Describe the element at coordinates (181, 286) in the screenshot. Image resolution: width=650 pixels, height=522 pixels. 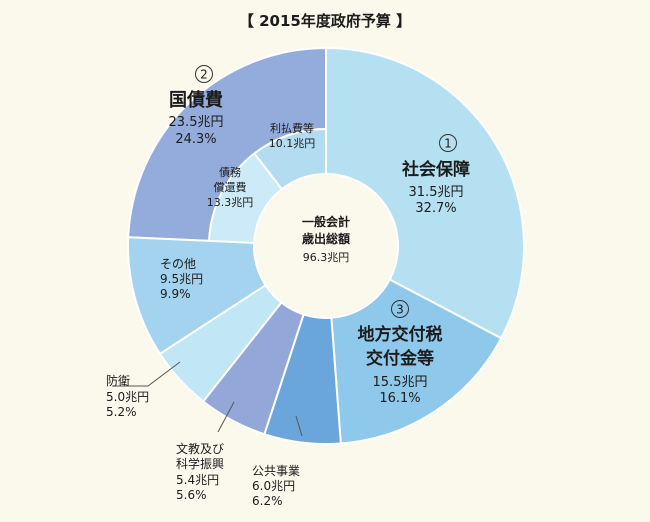
I see `value-other: 9.5兆円 9.9%` at that location.